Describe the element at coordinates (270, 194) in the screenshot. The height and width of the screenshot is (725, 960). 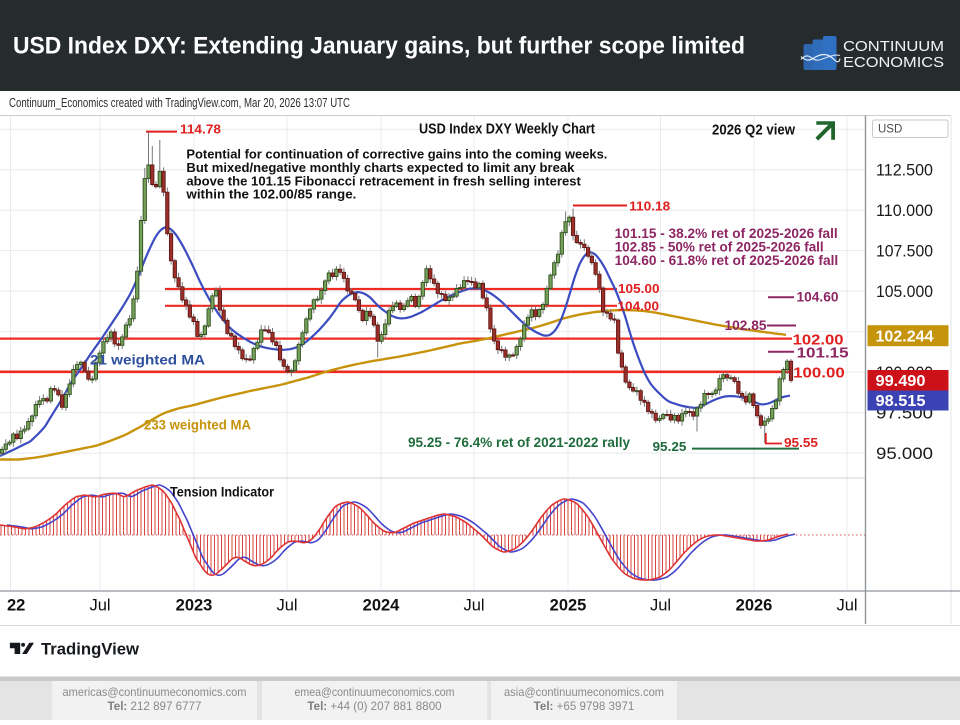
I see `svg-text: within the 102.00/85 range.` at that location.